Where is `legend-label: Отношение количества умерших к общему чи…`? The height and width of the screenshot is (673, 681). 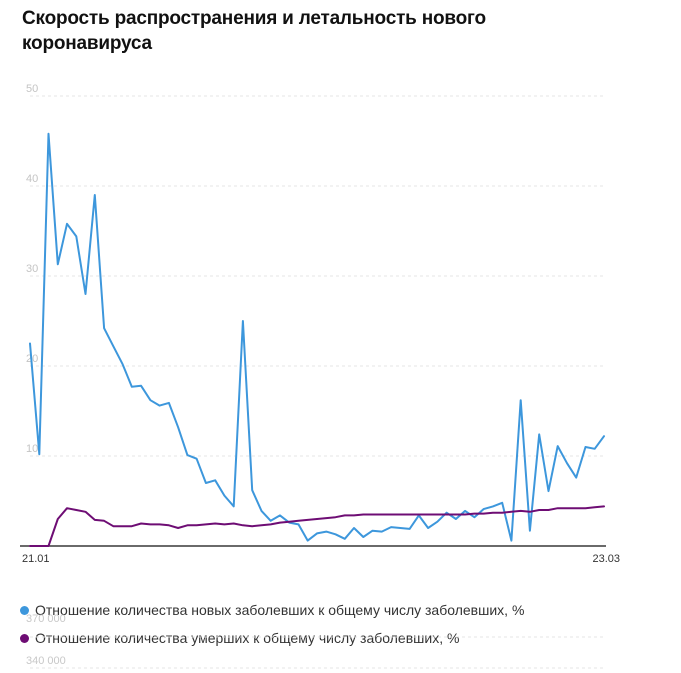
legend-label: Отношение количества умерших к общему чи… is located at coordinates (247, 638).